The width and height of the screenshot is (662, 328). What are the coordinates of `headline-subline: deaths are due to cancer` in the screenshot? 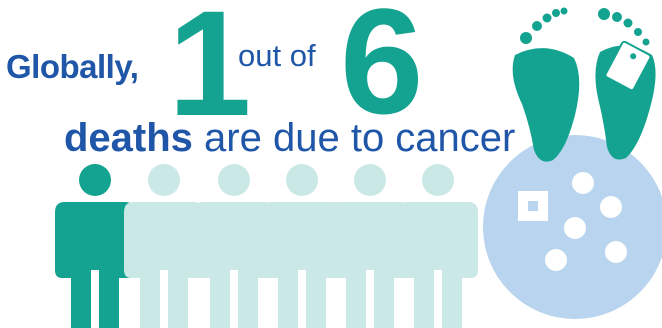 It's located at (289, 138).